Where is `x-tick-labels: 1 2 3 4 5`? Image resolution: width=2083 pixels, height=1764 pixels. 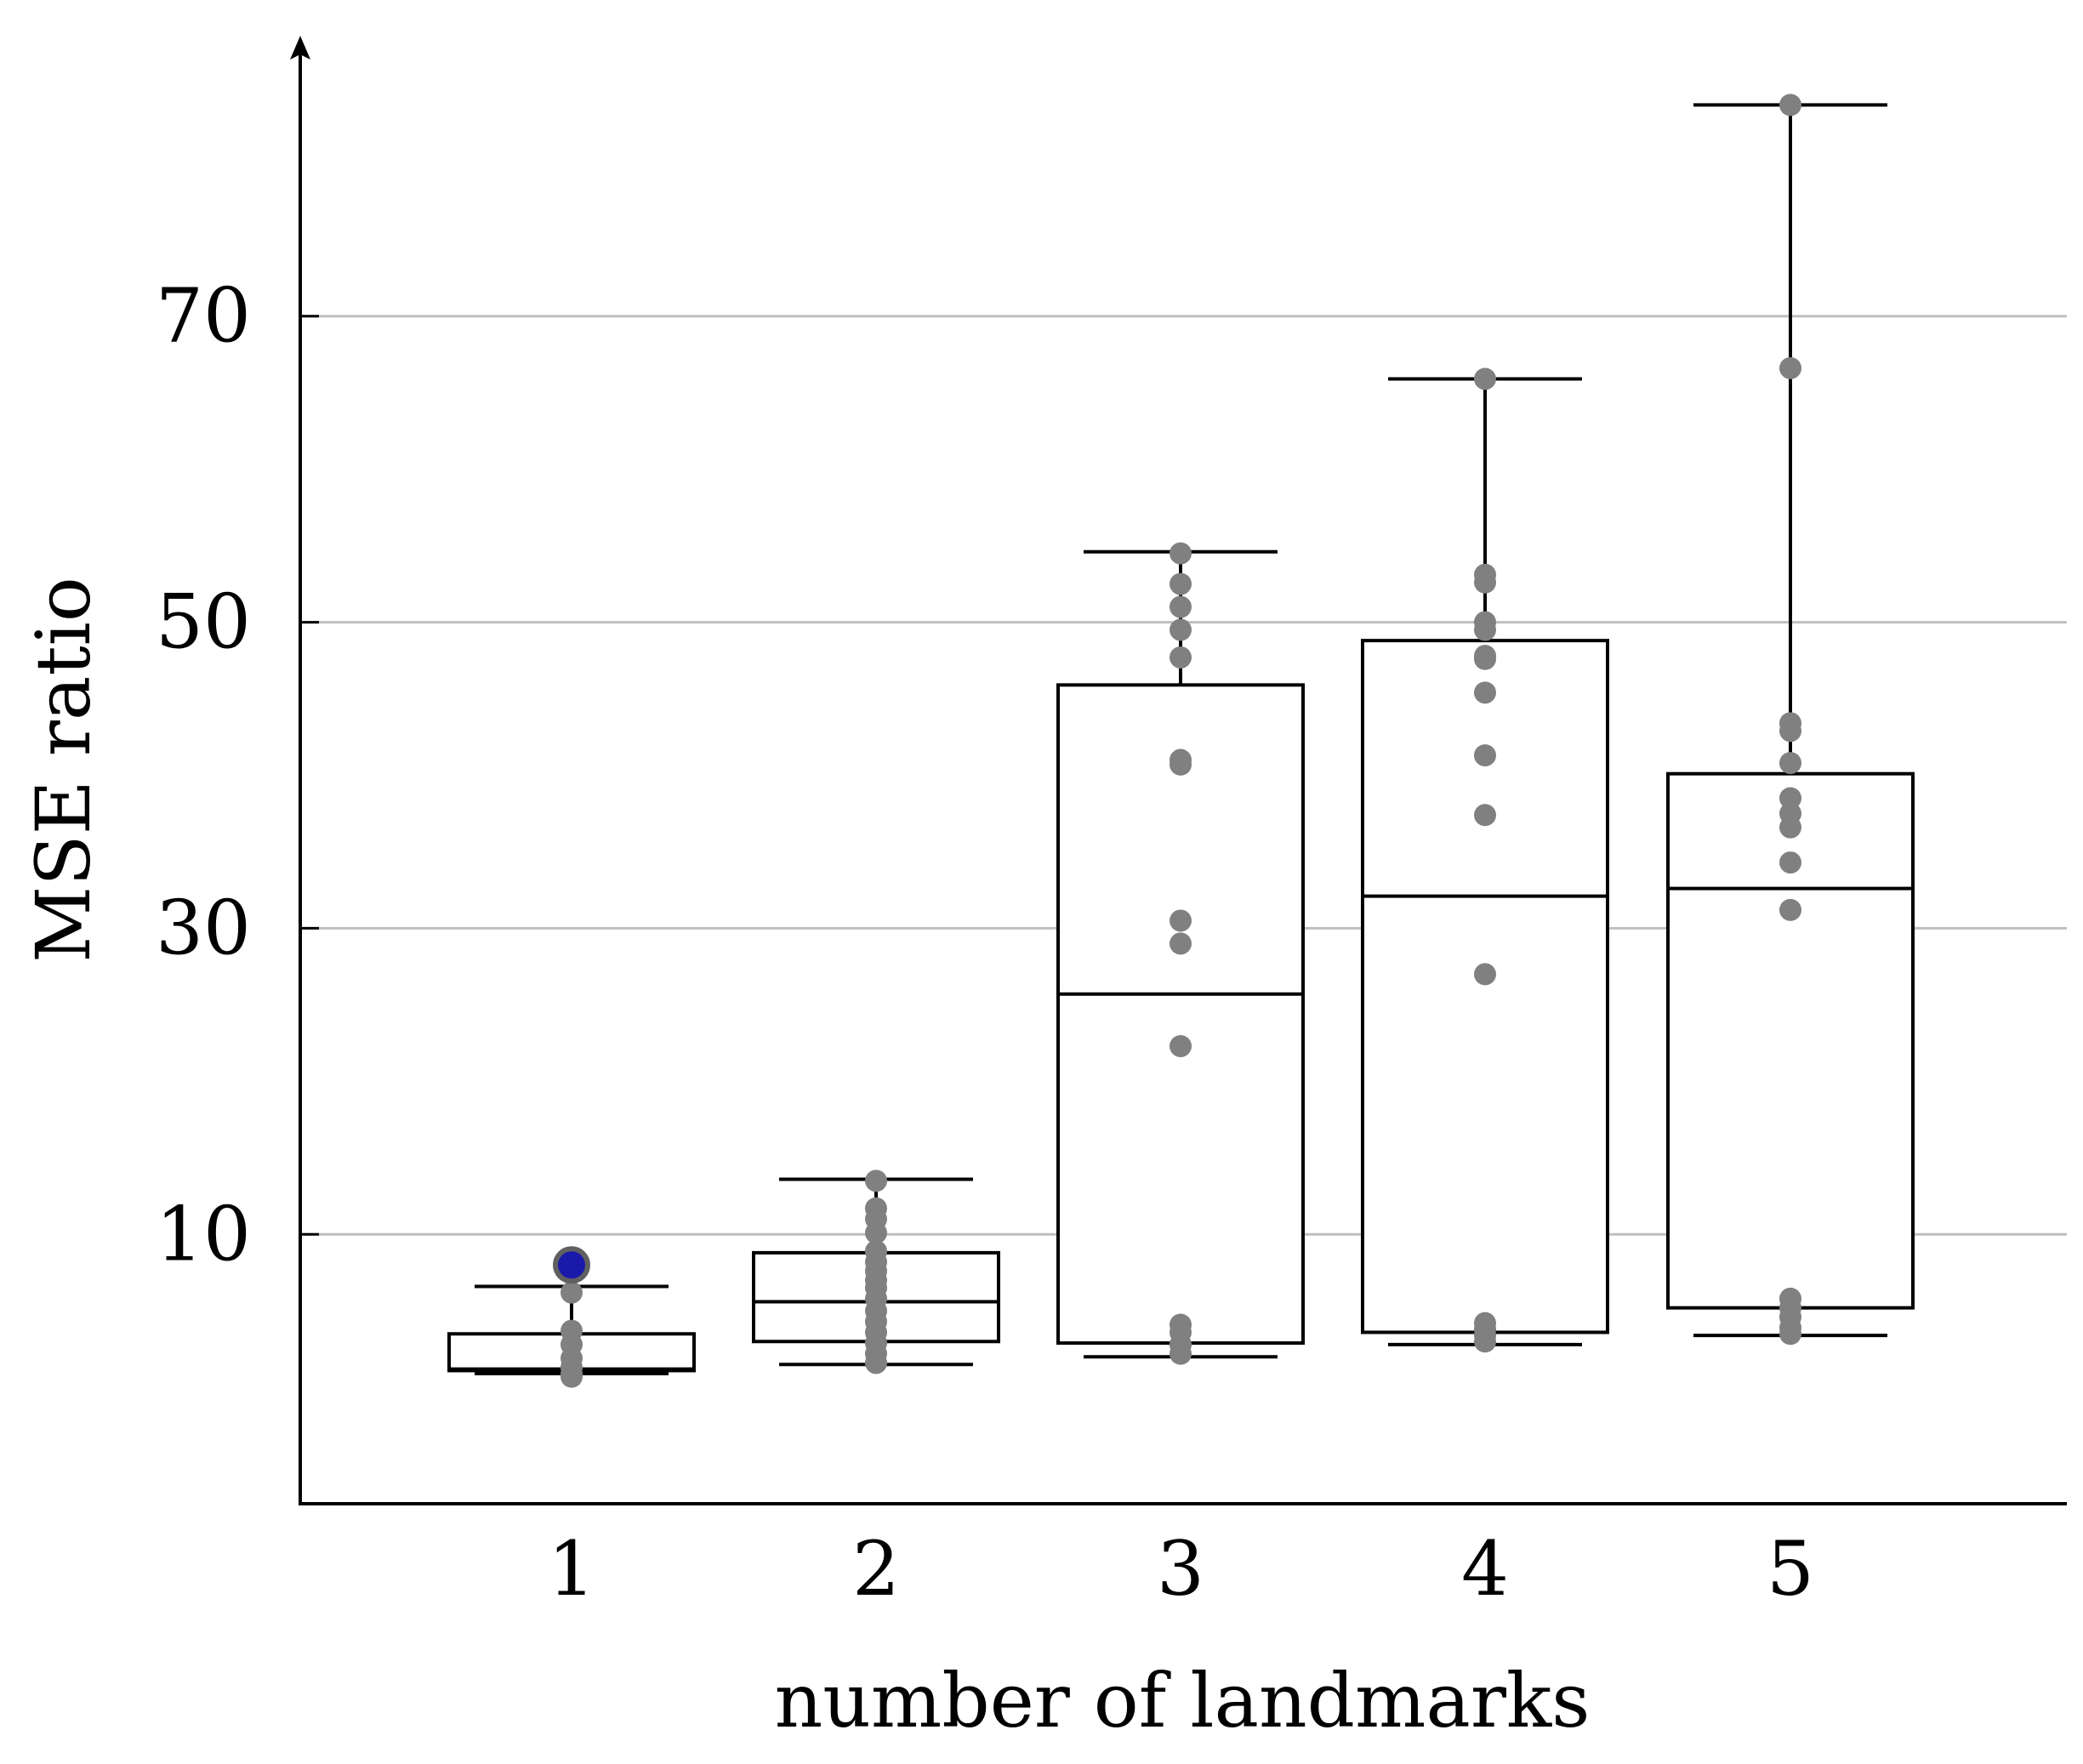
x-tick-labels: 1 2 3 4 5 is located at coordinates (1181, 1569).